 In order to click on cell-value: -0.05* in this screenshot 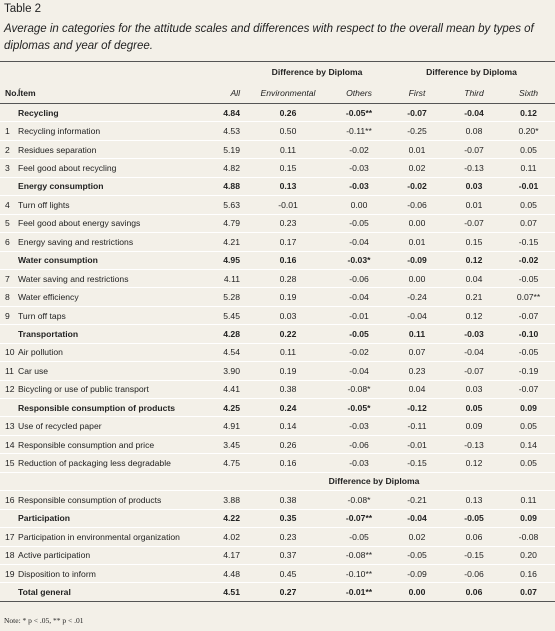, I will do `click(359, 408)`.